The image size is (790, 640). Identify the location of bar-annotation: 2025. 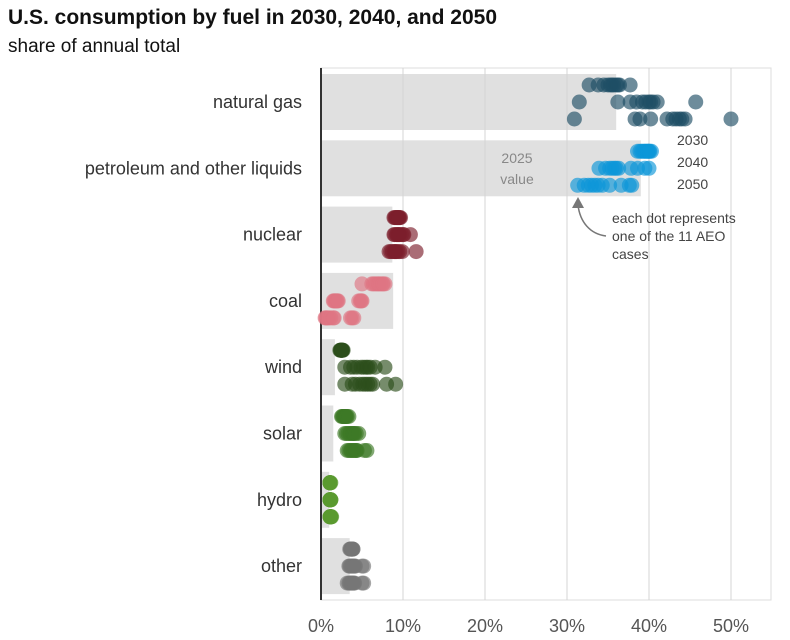
(516, 158).